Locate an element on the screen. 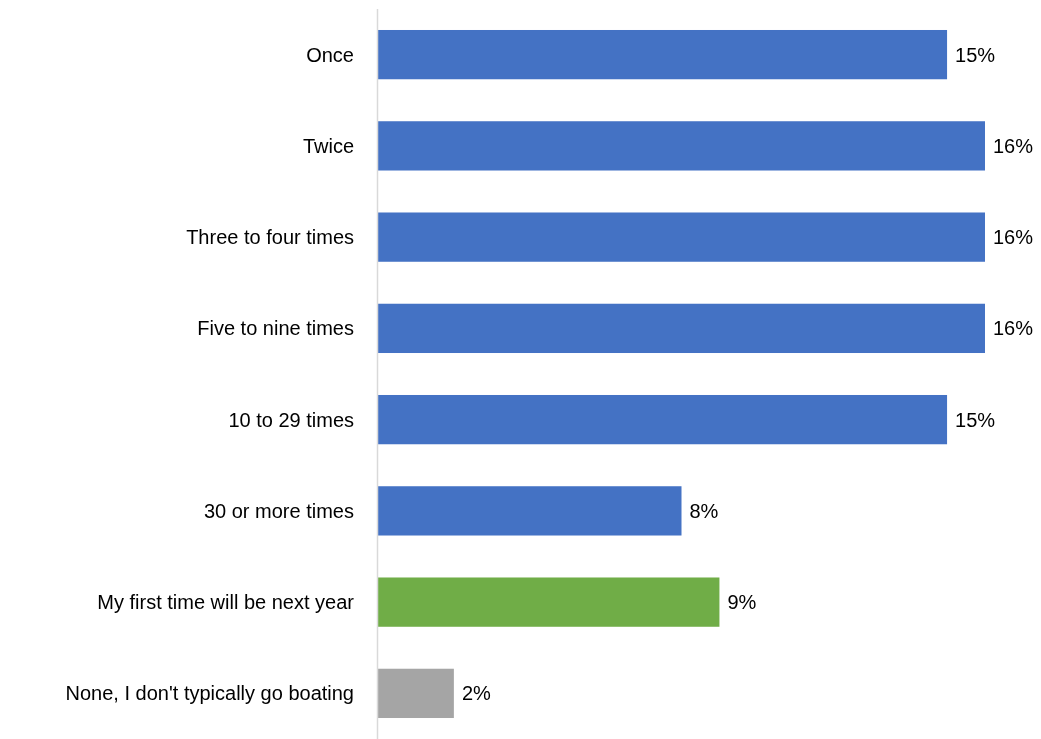 The image size is (1041, 739). y-tick-label: 10 to 29 times is located at coordinates (291, 419).